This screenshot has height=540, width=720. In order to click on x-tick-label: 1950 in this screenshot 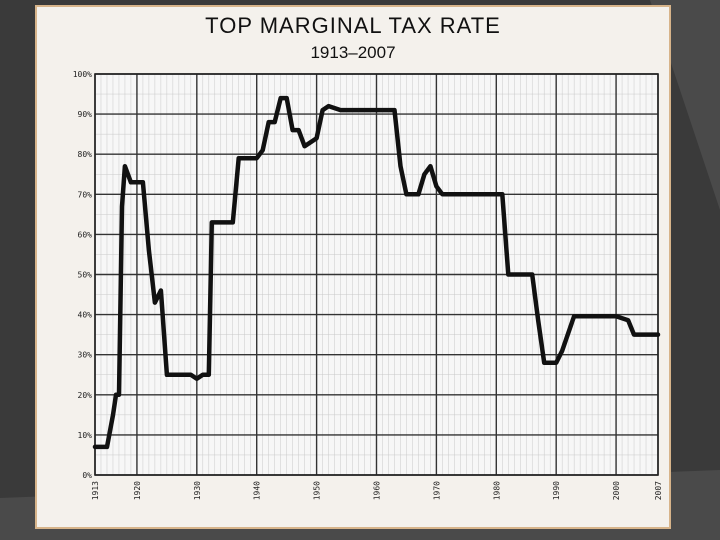, I will do `click(317, 490)`.